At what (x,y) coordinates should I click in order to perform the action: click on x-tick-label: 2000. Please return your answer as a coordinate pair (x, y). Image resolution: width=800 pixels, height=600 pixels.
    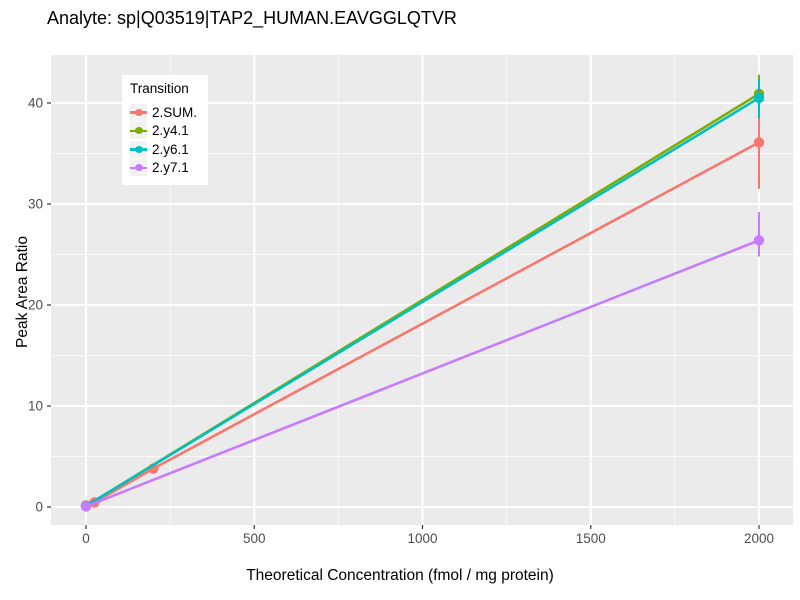
    Looking at the image, I should click on (759, 538).